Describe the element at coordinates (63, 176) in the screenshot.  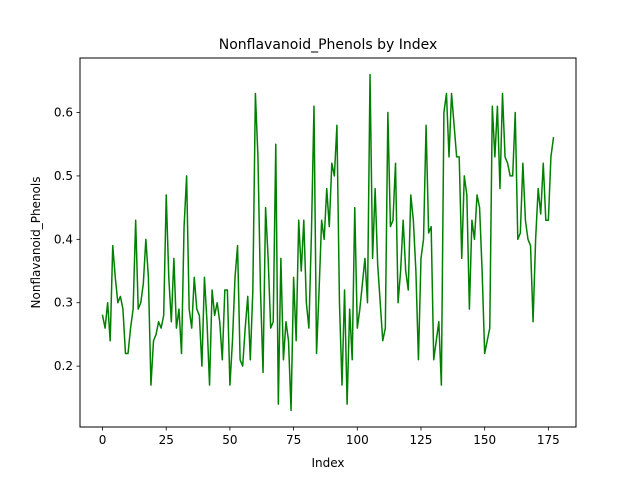
I see `y-tick-label: 0.5` at that location.